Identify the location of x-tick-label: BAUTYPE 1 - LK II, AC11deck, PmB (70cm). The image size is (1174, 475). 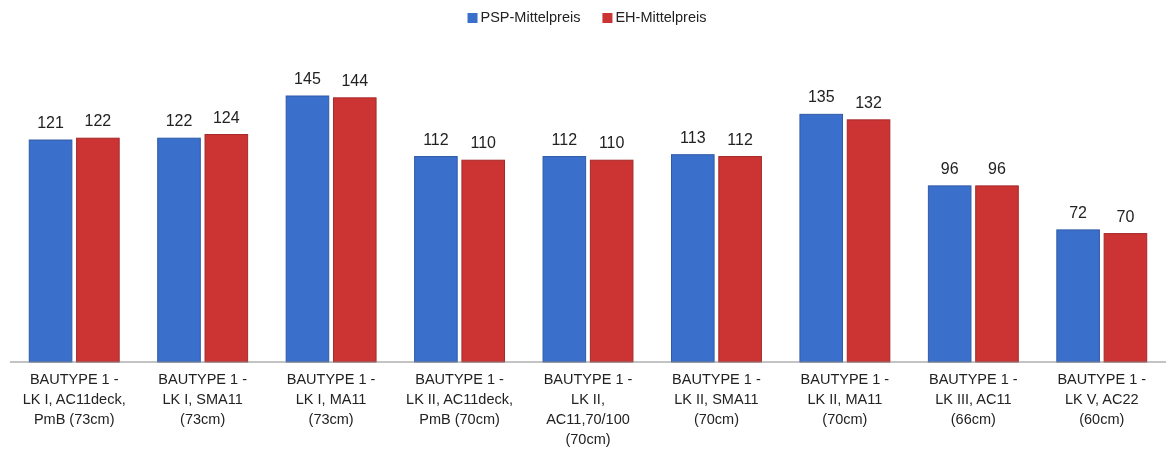
(460, 399).